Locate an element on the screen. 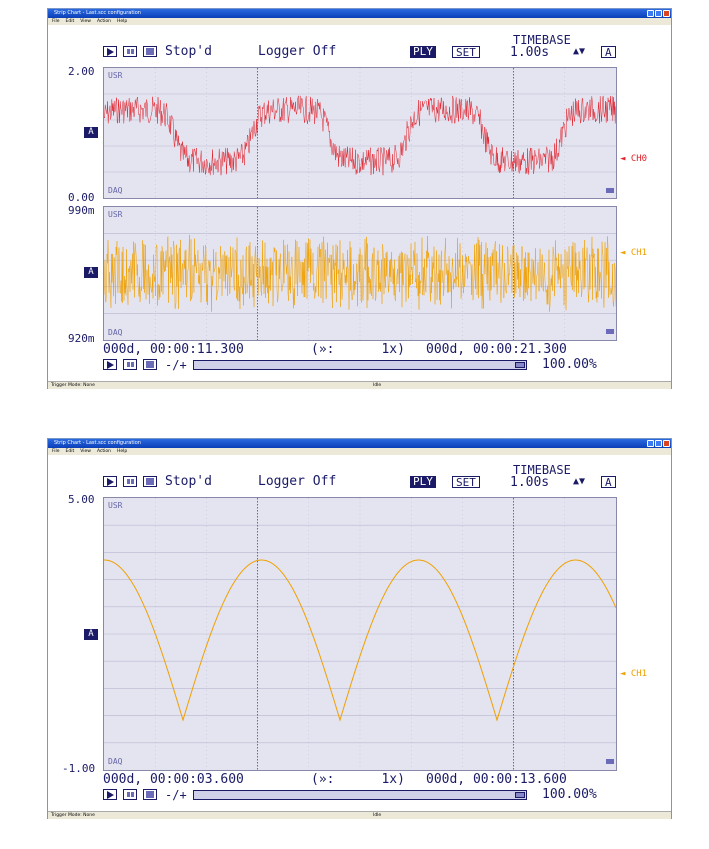 This screenshot has height=849, width=709. ch0-ymax-label: 2.00 is located at coordinates (81, 71).